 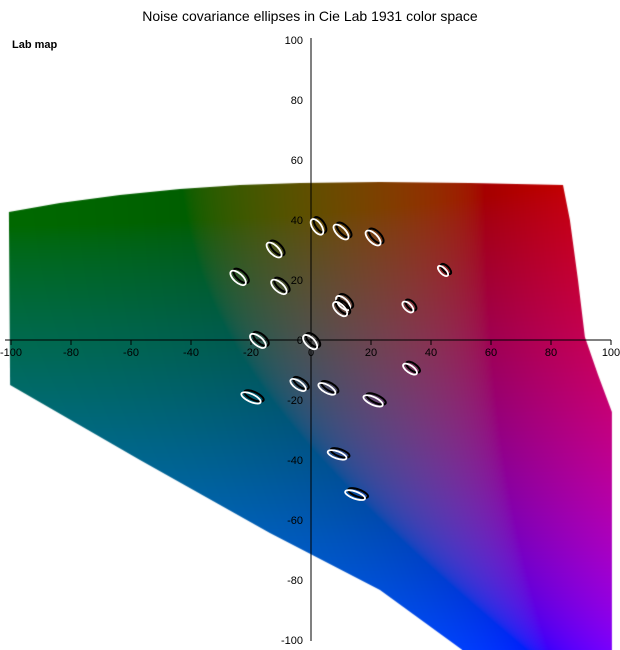 I want to click on y-tick-label: -60, so click(x=295, y=521).